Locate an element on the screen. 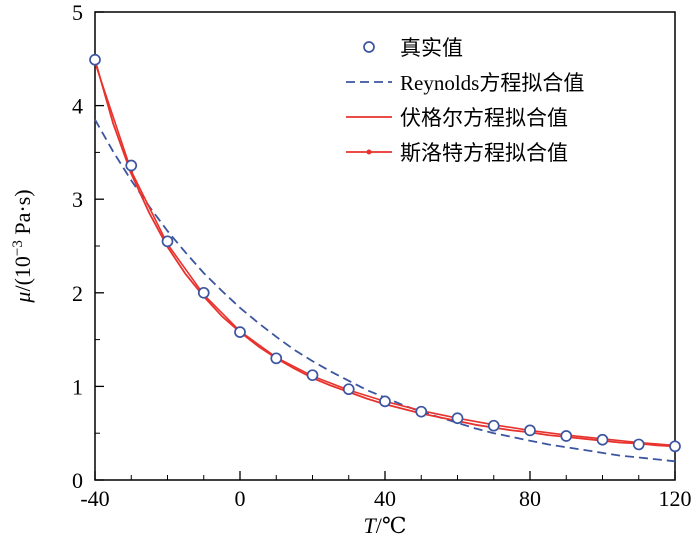 The image size is (700, 554). legend-label: 斯洛特方程拟合值 is located at coordinates (484, 153).